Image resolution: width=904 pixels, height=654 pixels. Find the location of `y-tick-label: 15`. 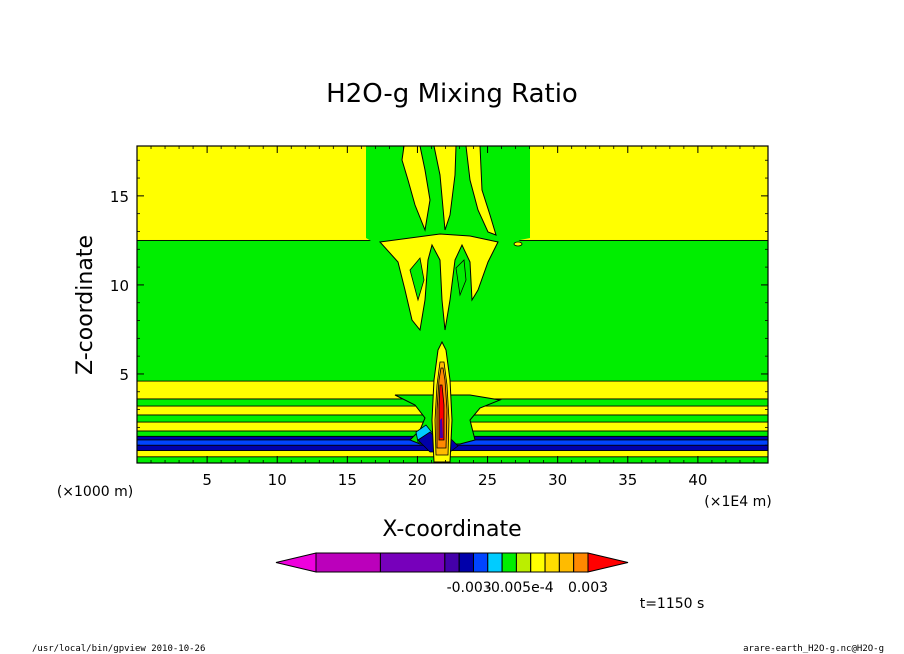

y-tick-label: 15 is located at coordinates (119, 197).